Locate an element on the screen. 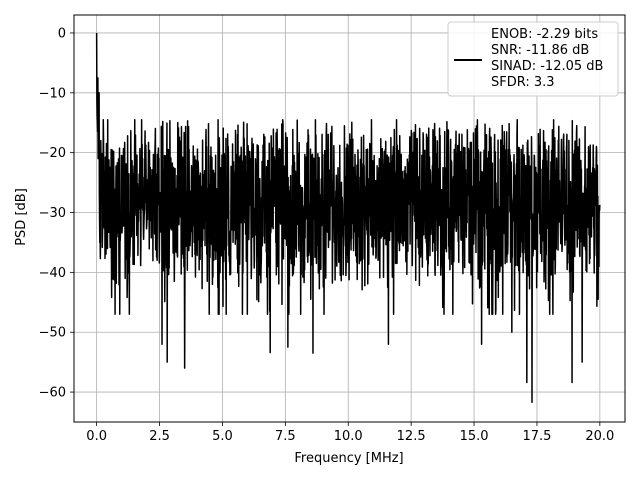 The height and width of the screenshot is (480, 640). x-tick-label: 0.0 is located at coordinates (96, 436).